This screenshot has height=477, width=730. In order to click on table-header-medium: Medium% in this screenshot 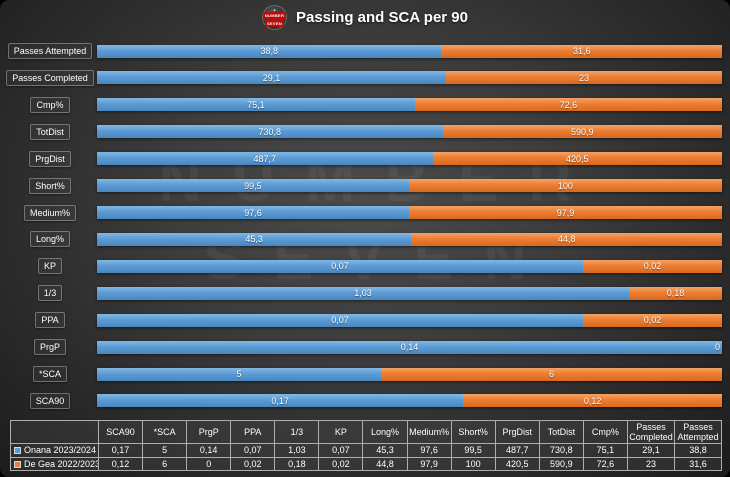, I will do `click(429, 432)`.